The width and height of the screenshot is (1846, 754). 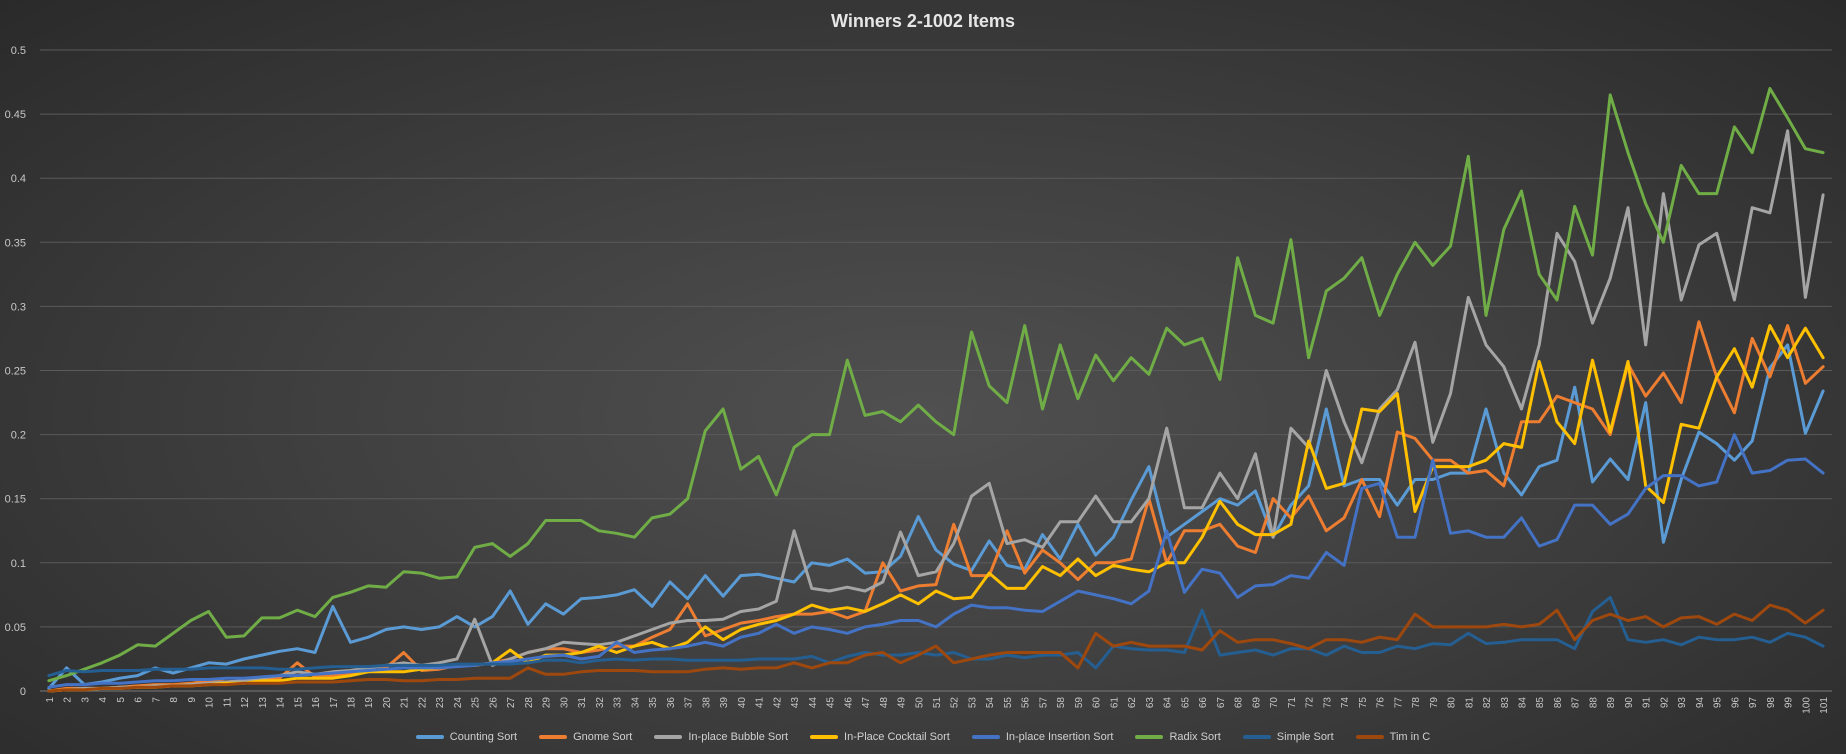 I want to click on x-tick-label: 77, so click(x=1398, y=703).